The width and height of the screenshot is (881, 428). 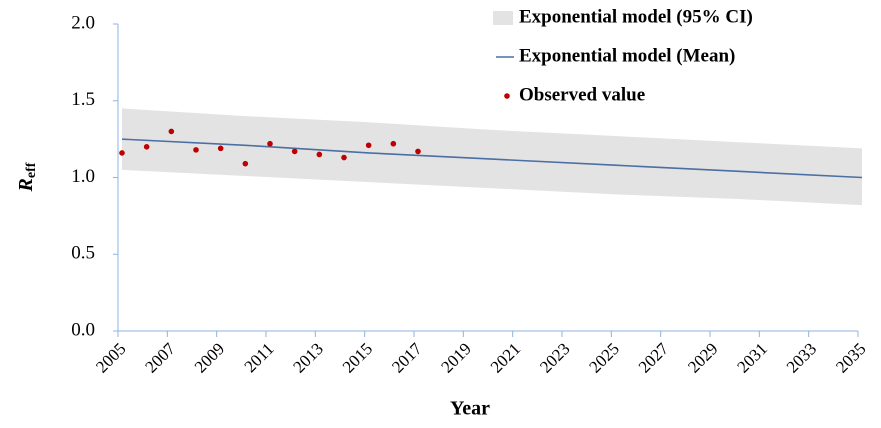 I want to click on y-tick-label: 0.5, so click(x=83, y=253).